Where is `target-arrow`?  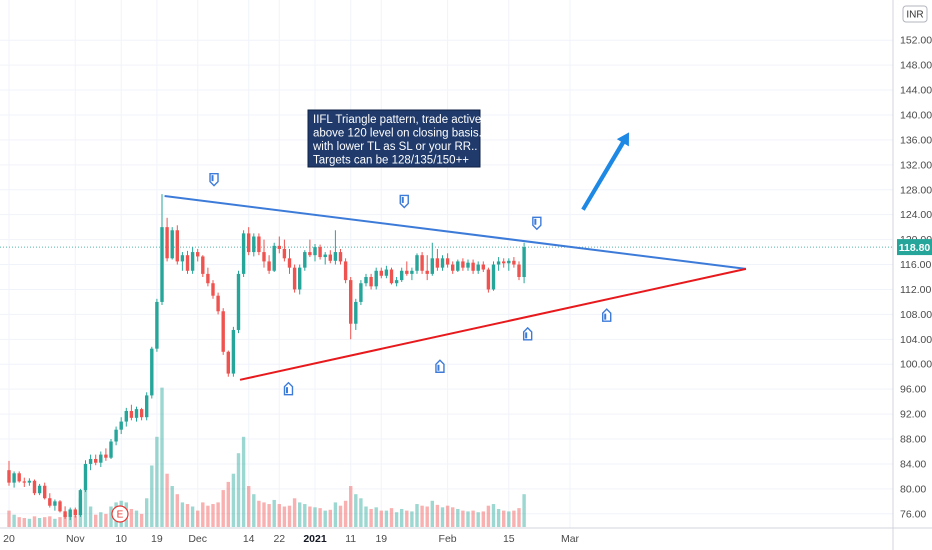 target-arrow is located at coordinates (605, 171).